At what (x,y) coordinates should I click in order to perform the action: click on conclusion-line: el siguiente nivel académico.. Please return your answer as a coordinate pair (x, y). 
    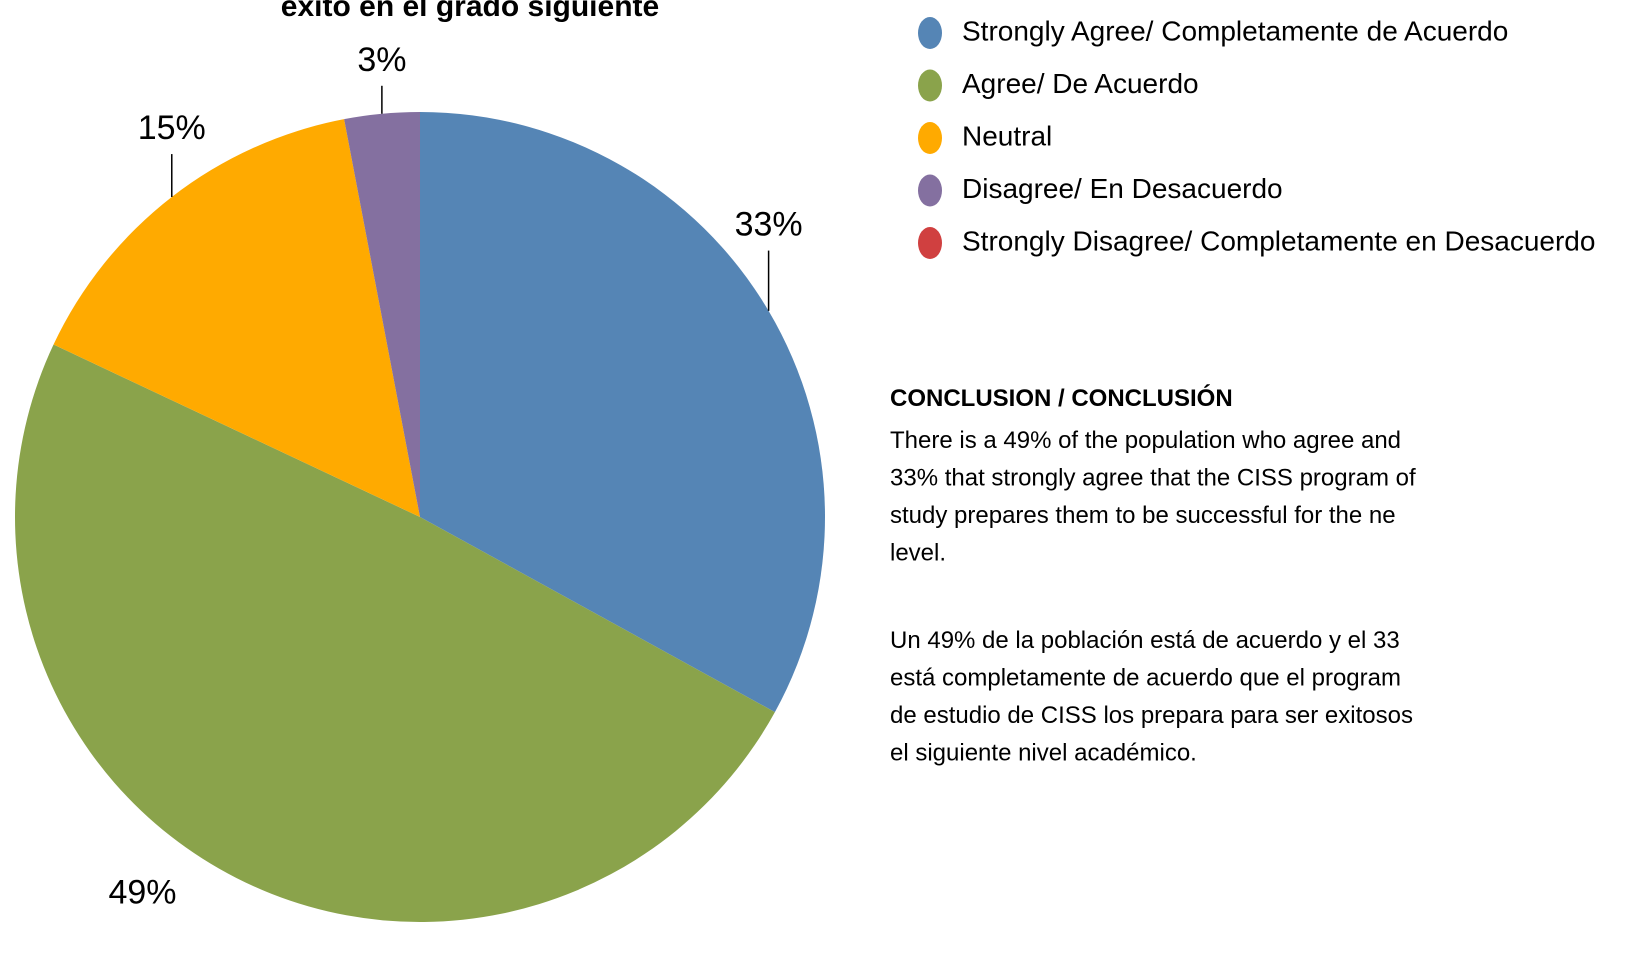
    Looking at the image, I should click on (1043, 753).